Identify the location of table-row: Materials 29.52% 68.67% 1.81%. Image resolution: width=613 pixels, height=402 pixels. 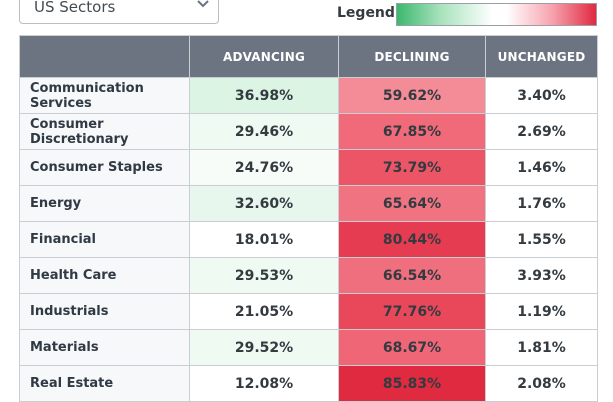
(308, 347).